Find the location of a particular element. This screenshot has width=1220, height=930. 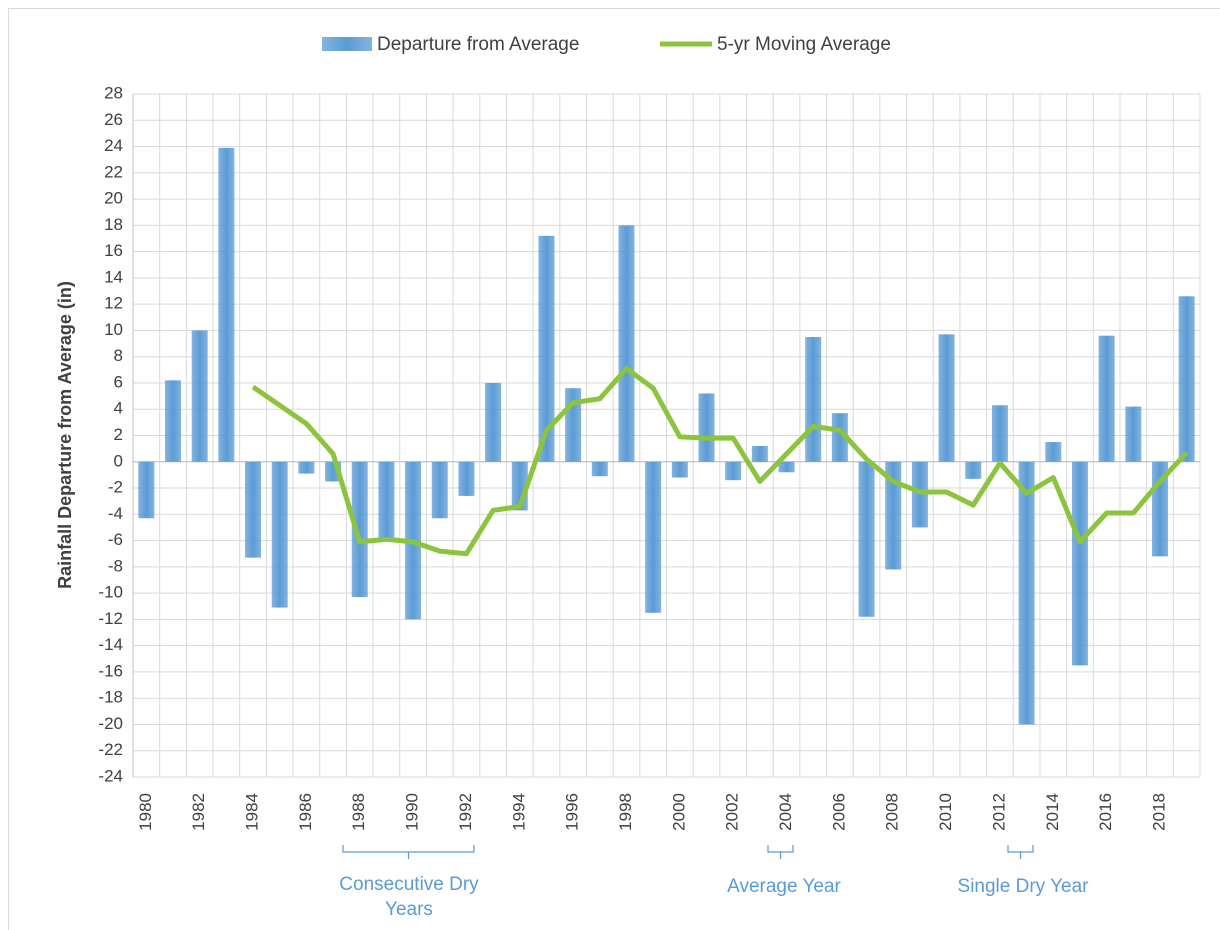

y-tick-label: 18 is located at coordinates (113, 224).